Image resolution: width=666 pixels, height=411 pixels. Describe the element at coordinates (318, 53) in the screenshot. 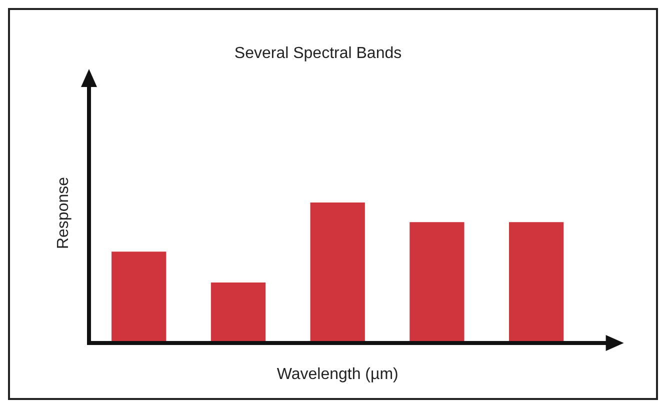

I see `chart-title: Several Spectral Bands` at that location.